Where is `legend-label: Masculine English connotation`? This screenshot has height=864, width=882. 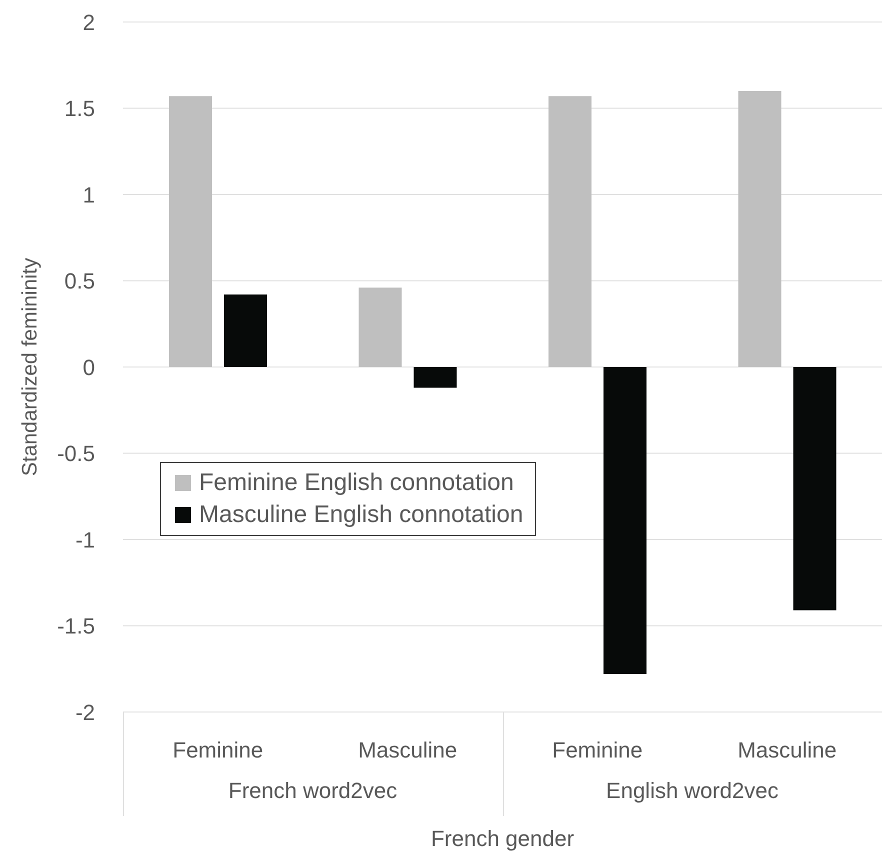
legend-label: Masculine English connotation is located at coordinates (361, 515).